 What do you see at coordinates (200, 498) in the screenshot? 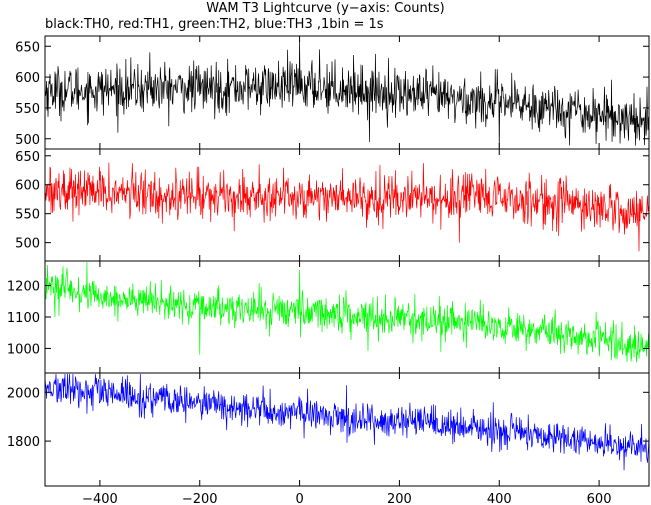
I see `x-tick-label: −200` at bounding box center [200, 498].